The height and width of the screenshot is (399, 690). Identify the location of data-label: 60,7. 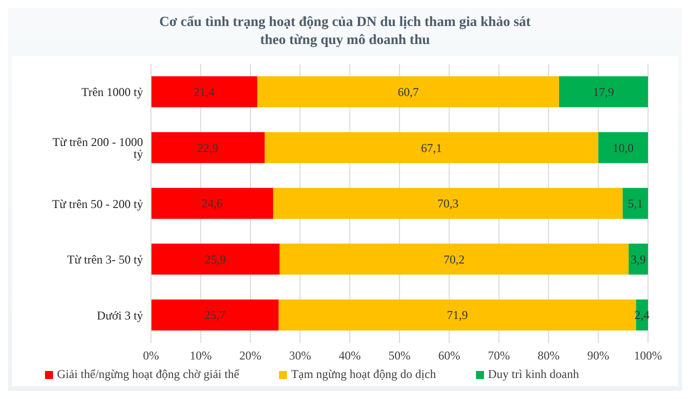
(408, 92).